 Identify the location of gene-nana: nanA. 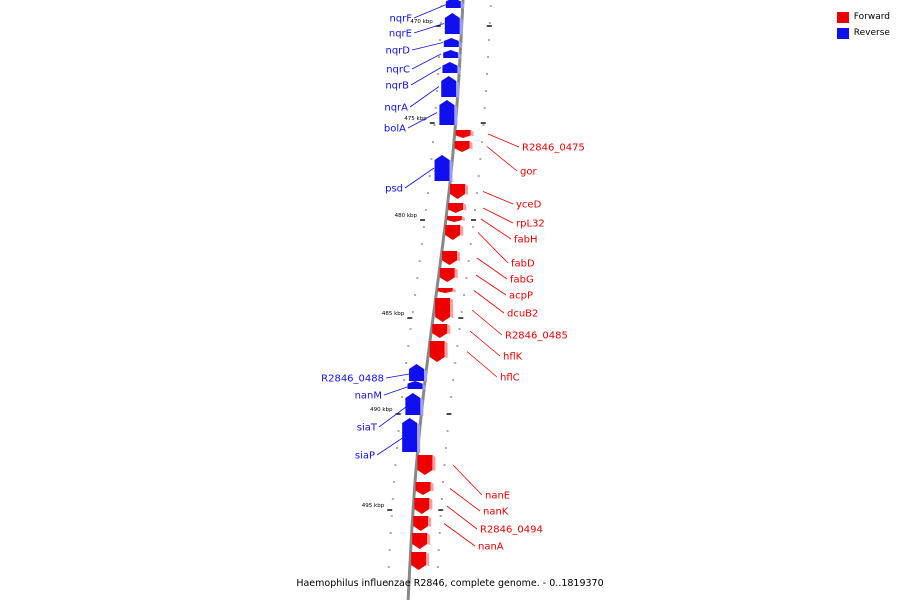
(458, 534).